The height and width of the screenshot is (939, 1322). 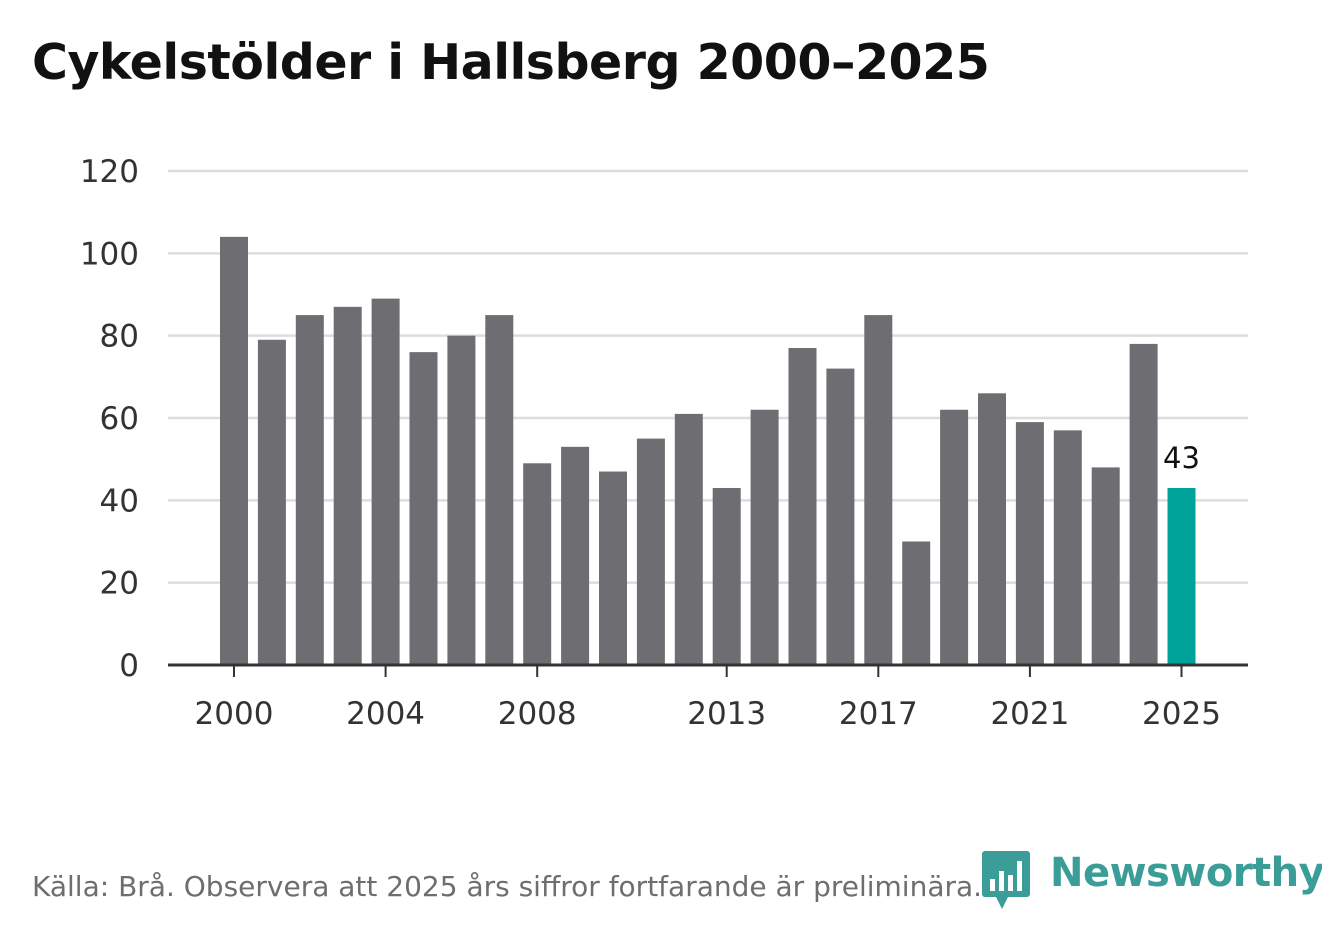 I want to click on bar-2002, so click(x=309, y=490).